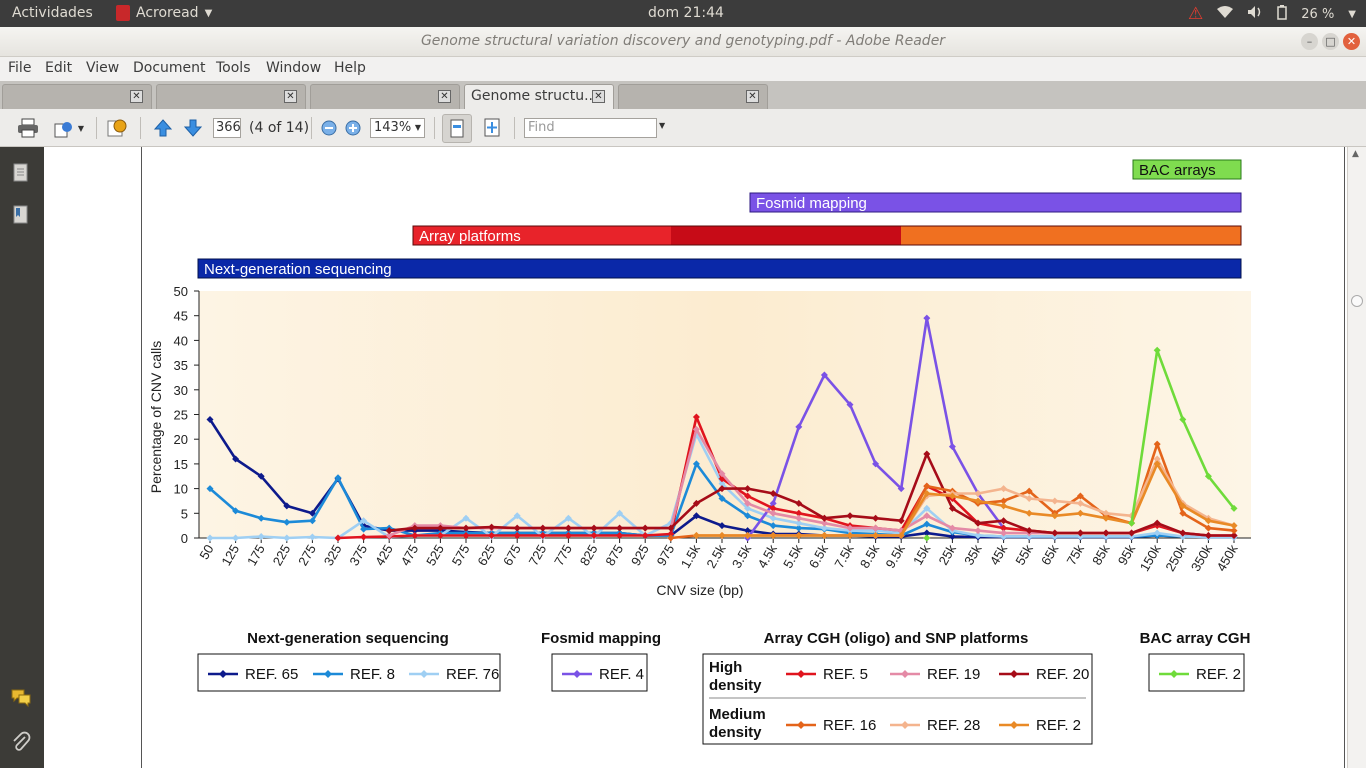 Image resolution: width=1366 pixels, height=768 pixels. I want to click on y-tick-label: 40, so click(181, 340).